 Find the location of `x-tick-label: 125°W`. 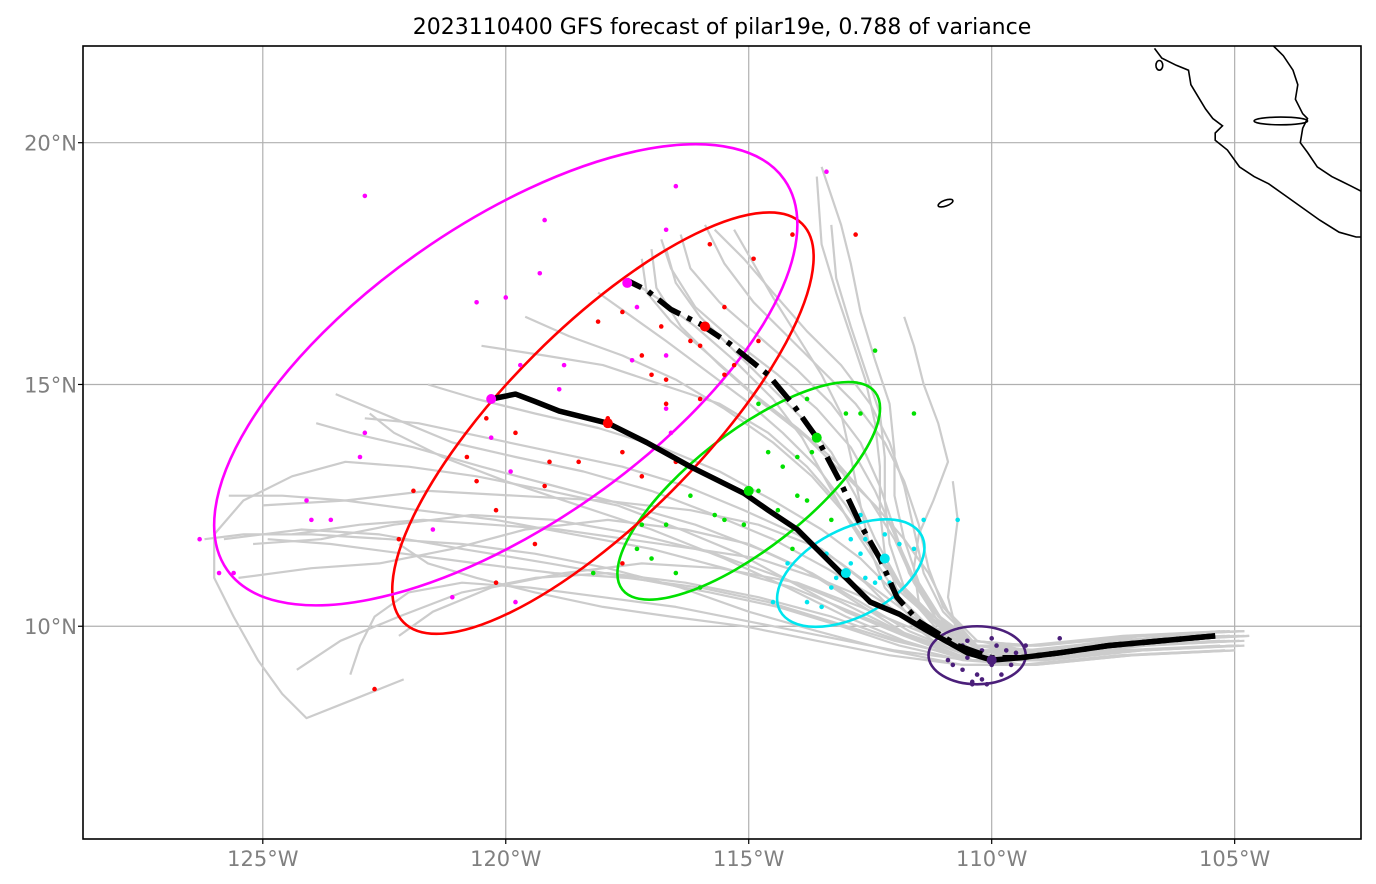

x-tick-label: 125°W is located at coordinates (263, 859).